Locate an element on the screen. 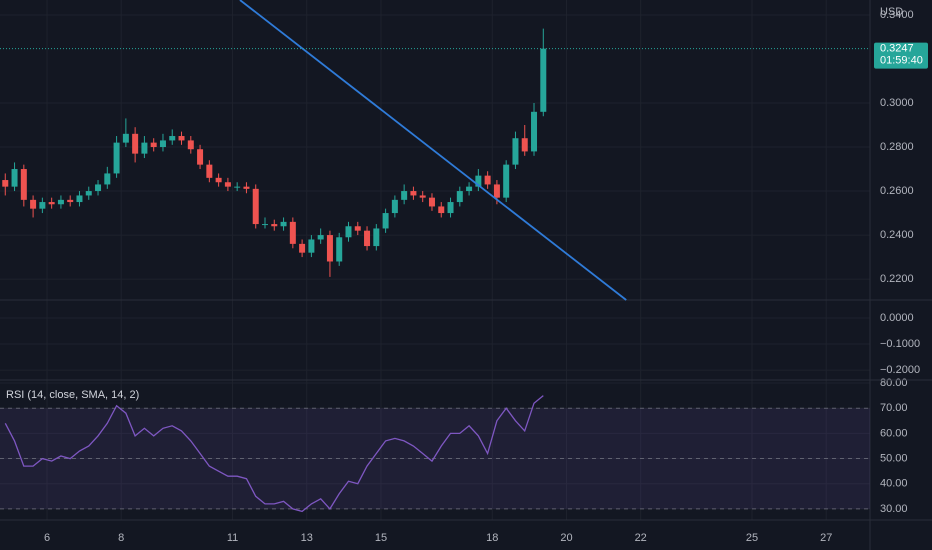  x-tick-label: 13 is located at coordinates (307, 538).